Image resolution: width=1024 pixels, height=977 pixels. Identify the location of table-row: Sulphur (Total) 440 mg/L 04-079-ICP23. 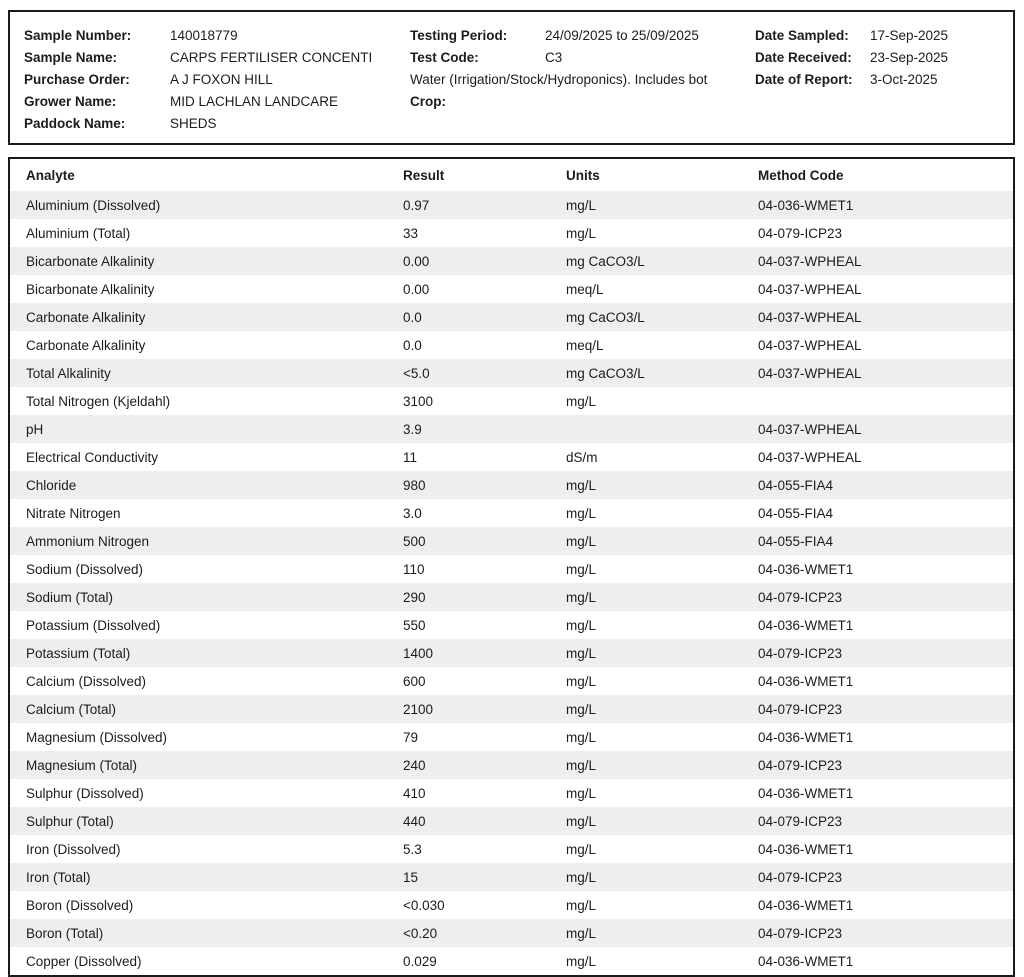
(511, 821).